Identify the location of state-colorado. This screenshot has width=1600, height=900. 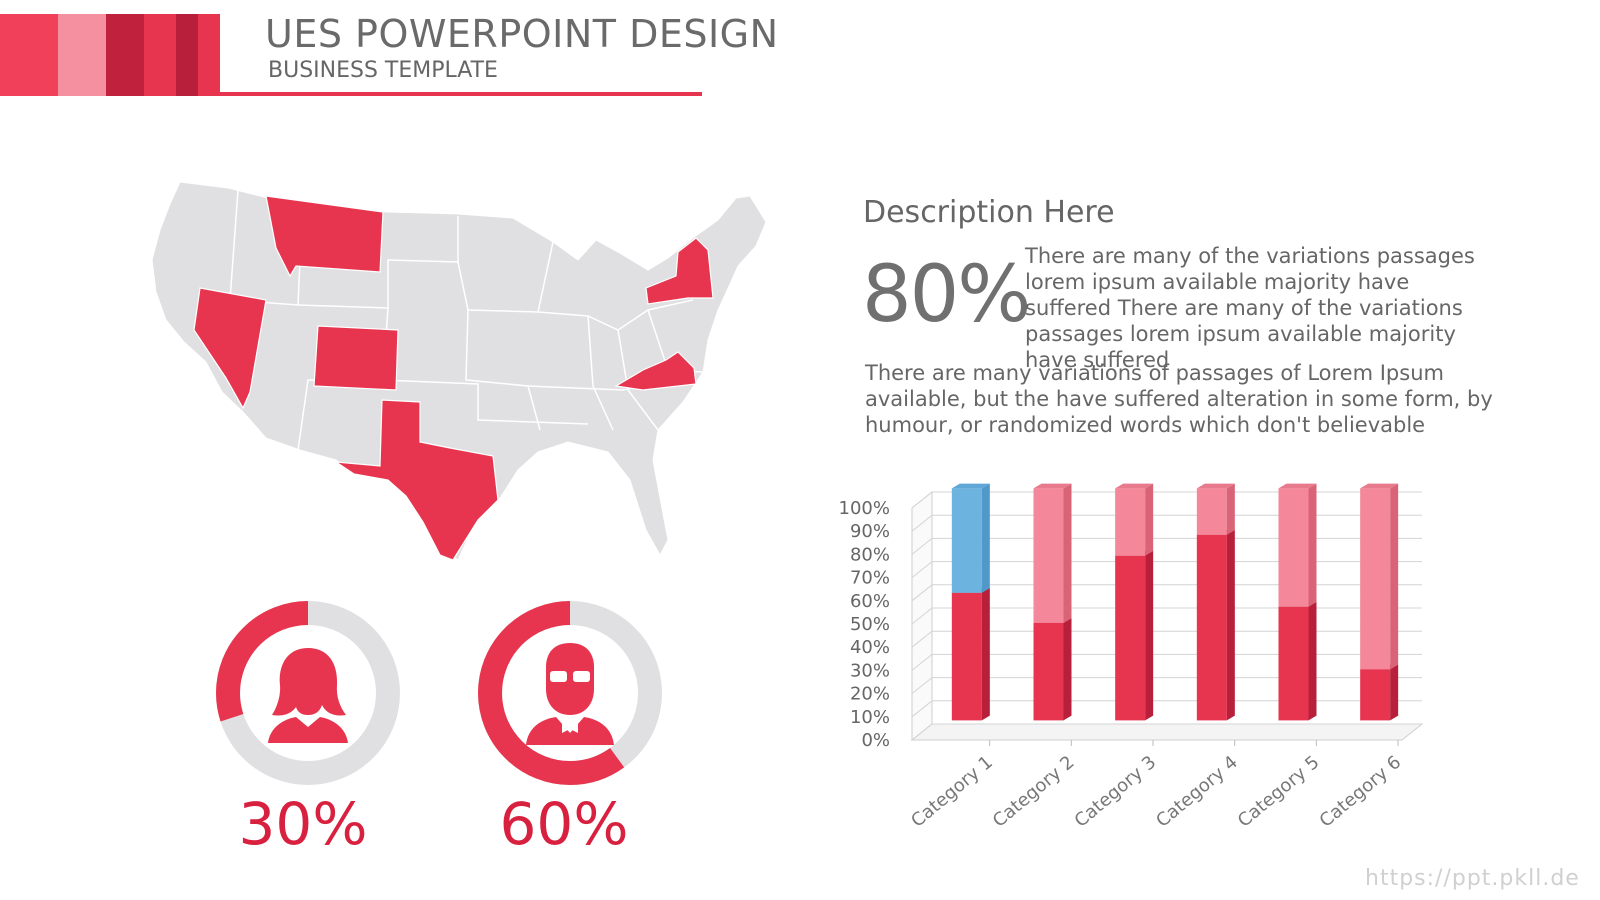
(356, 358).